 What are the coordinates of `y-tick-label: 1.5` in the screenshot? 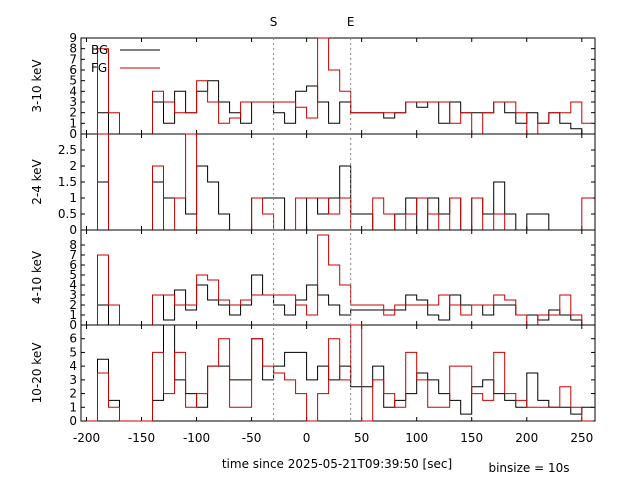 It's located at (67, 182).